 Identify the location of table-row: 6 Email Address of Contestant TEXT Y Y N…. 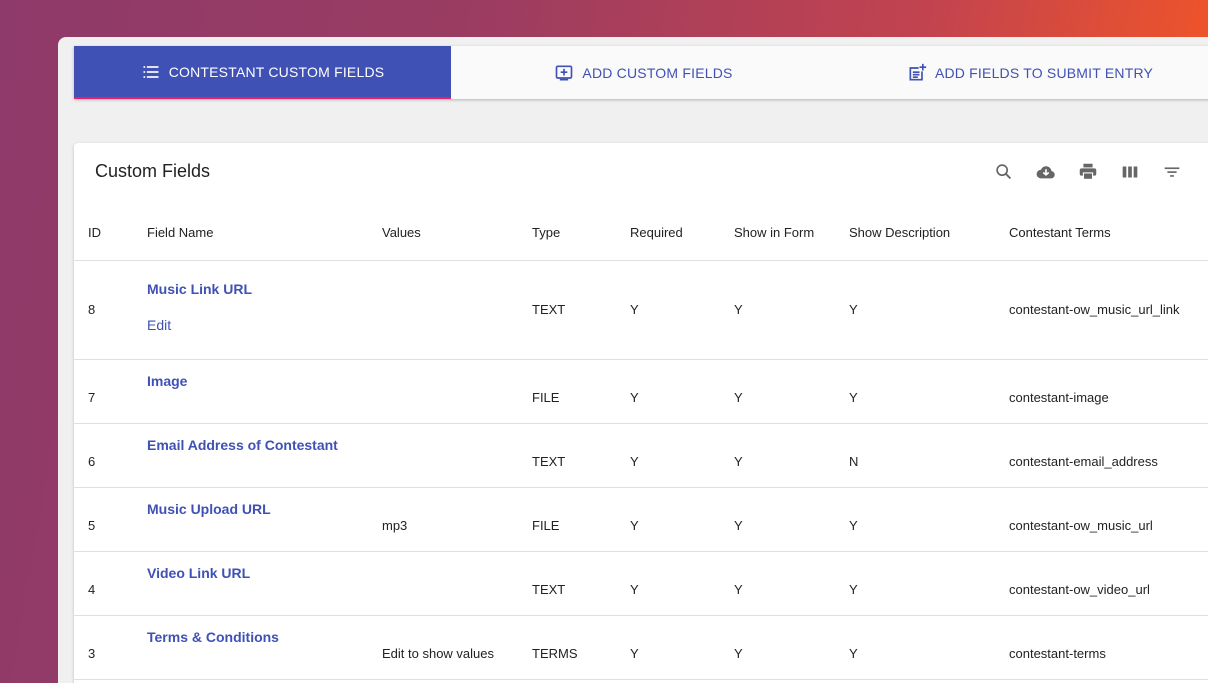
(641, 455).